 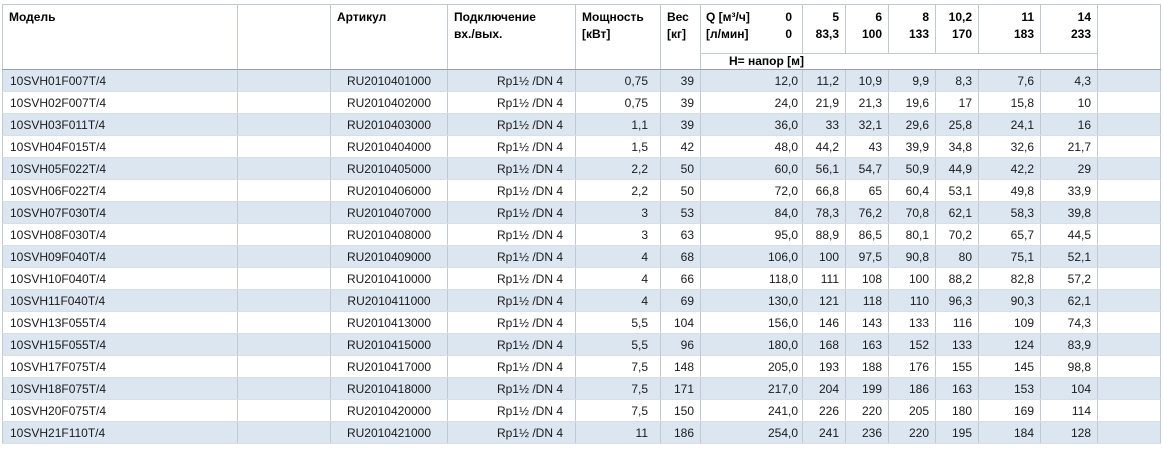 I want to click on power-cell: 2,2, so click(x=618, y=190).